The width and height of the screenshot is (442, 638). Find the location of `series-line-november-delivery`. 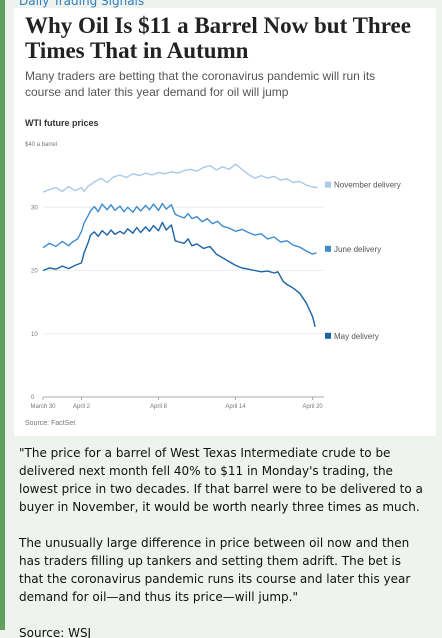

series-line-november-delivery is located at coordinates (180, 178).